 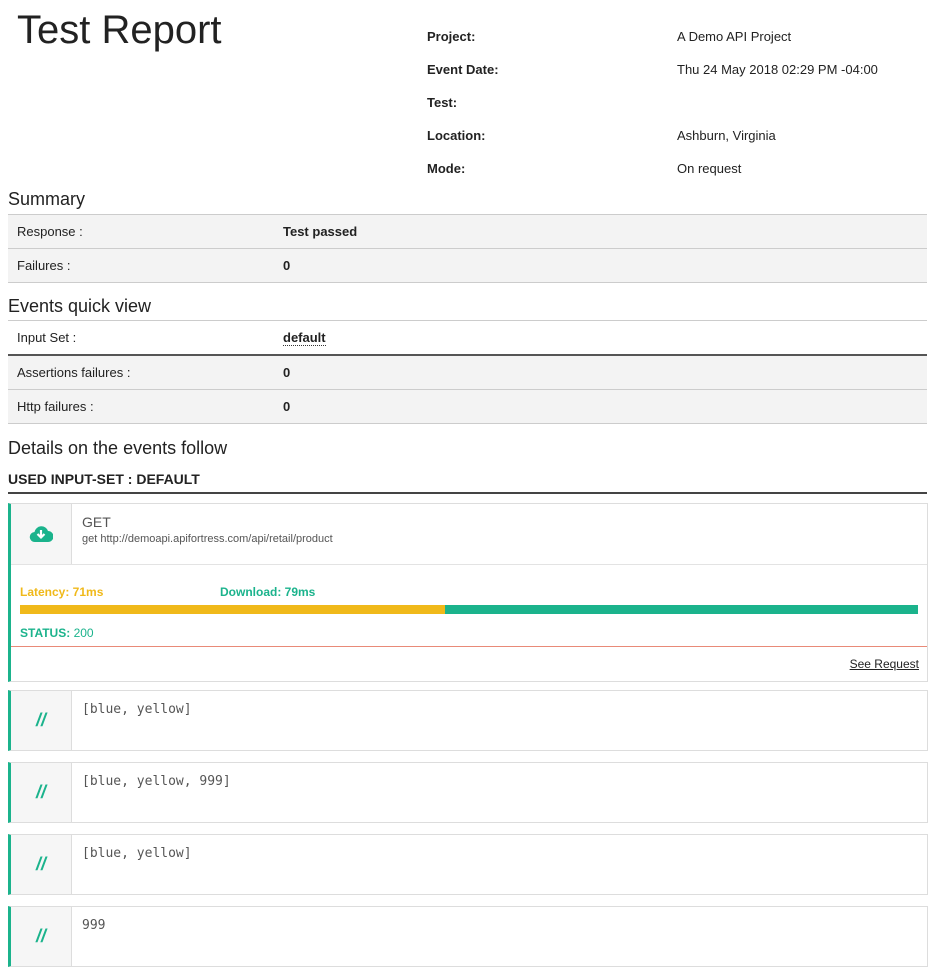 I want to click on timing-bar, so click(x=469, y=609).